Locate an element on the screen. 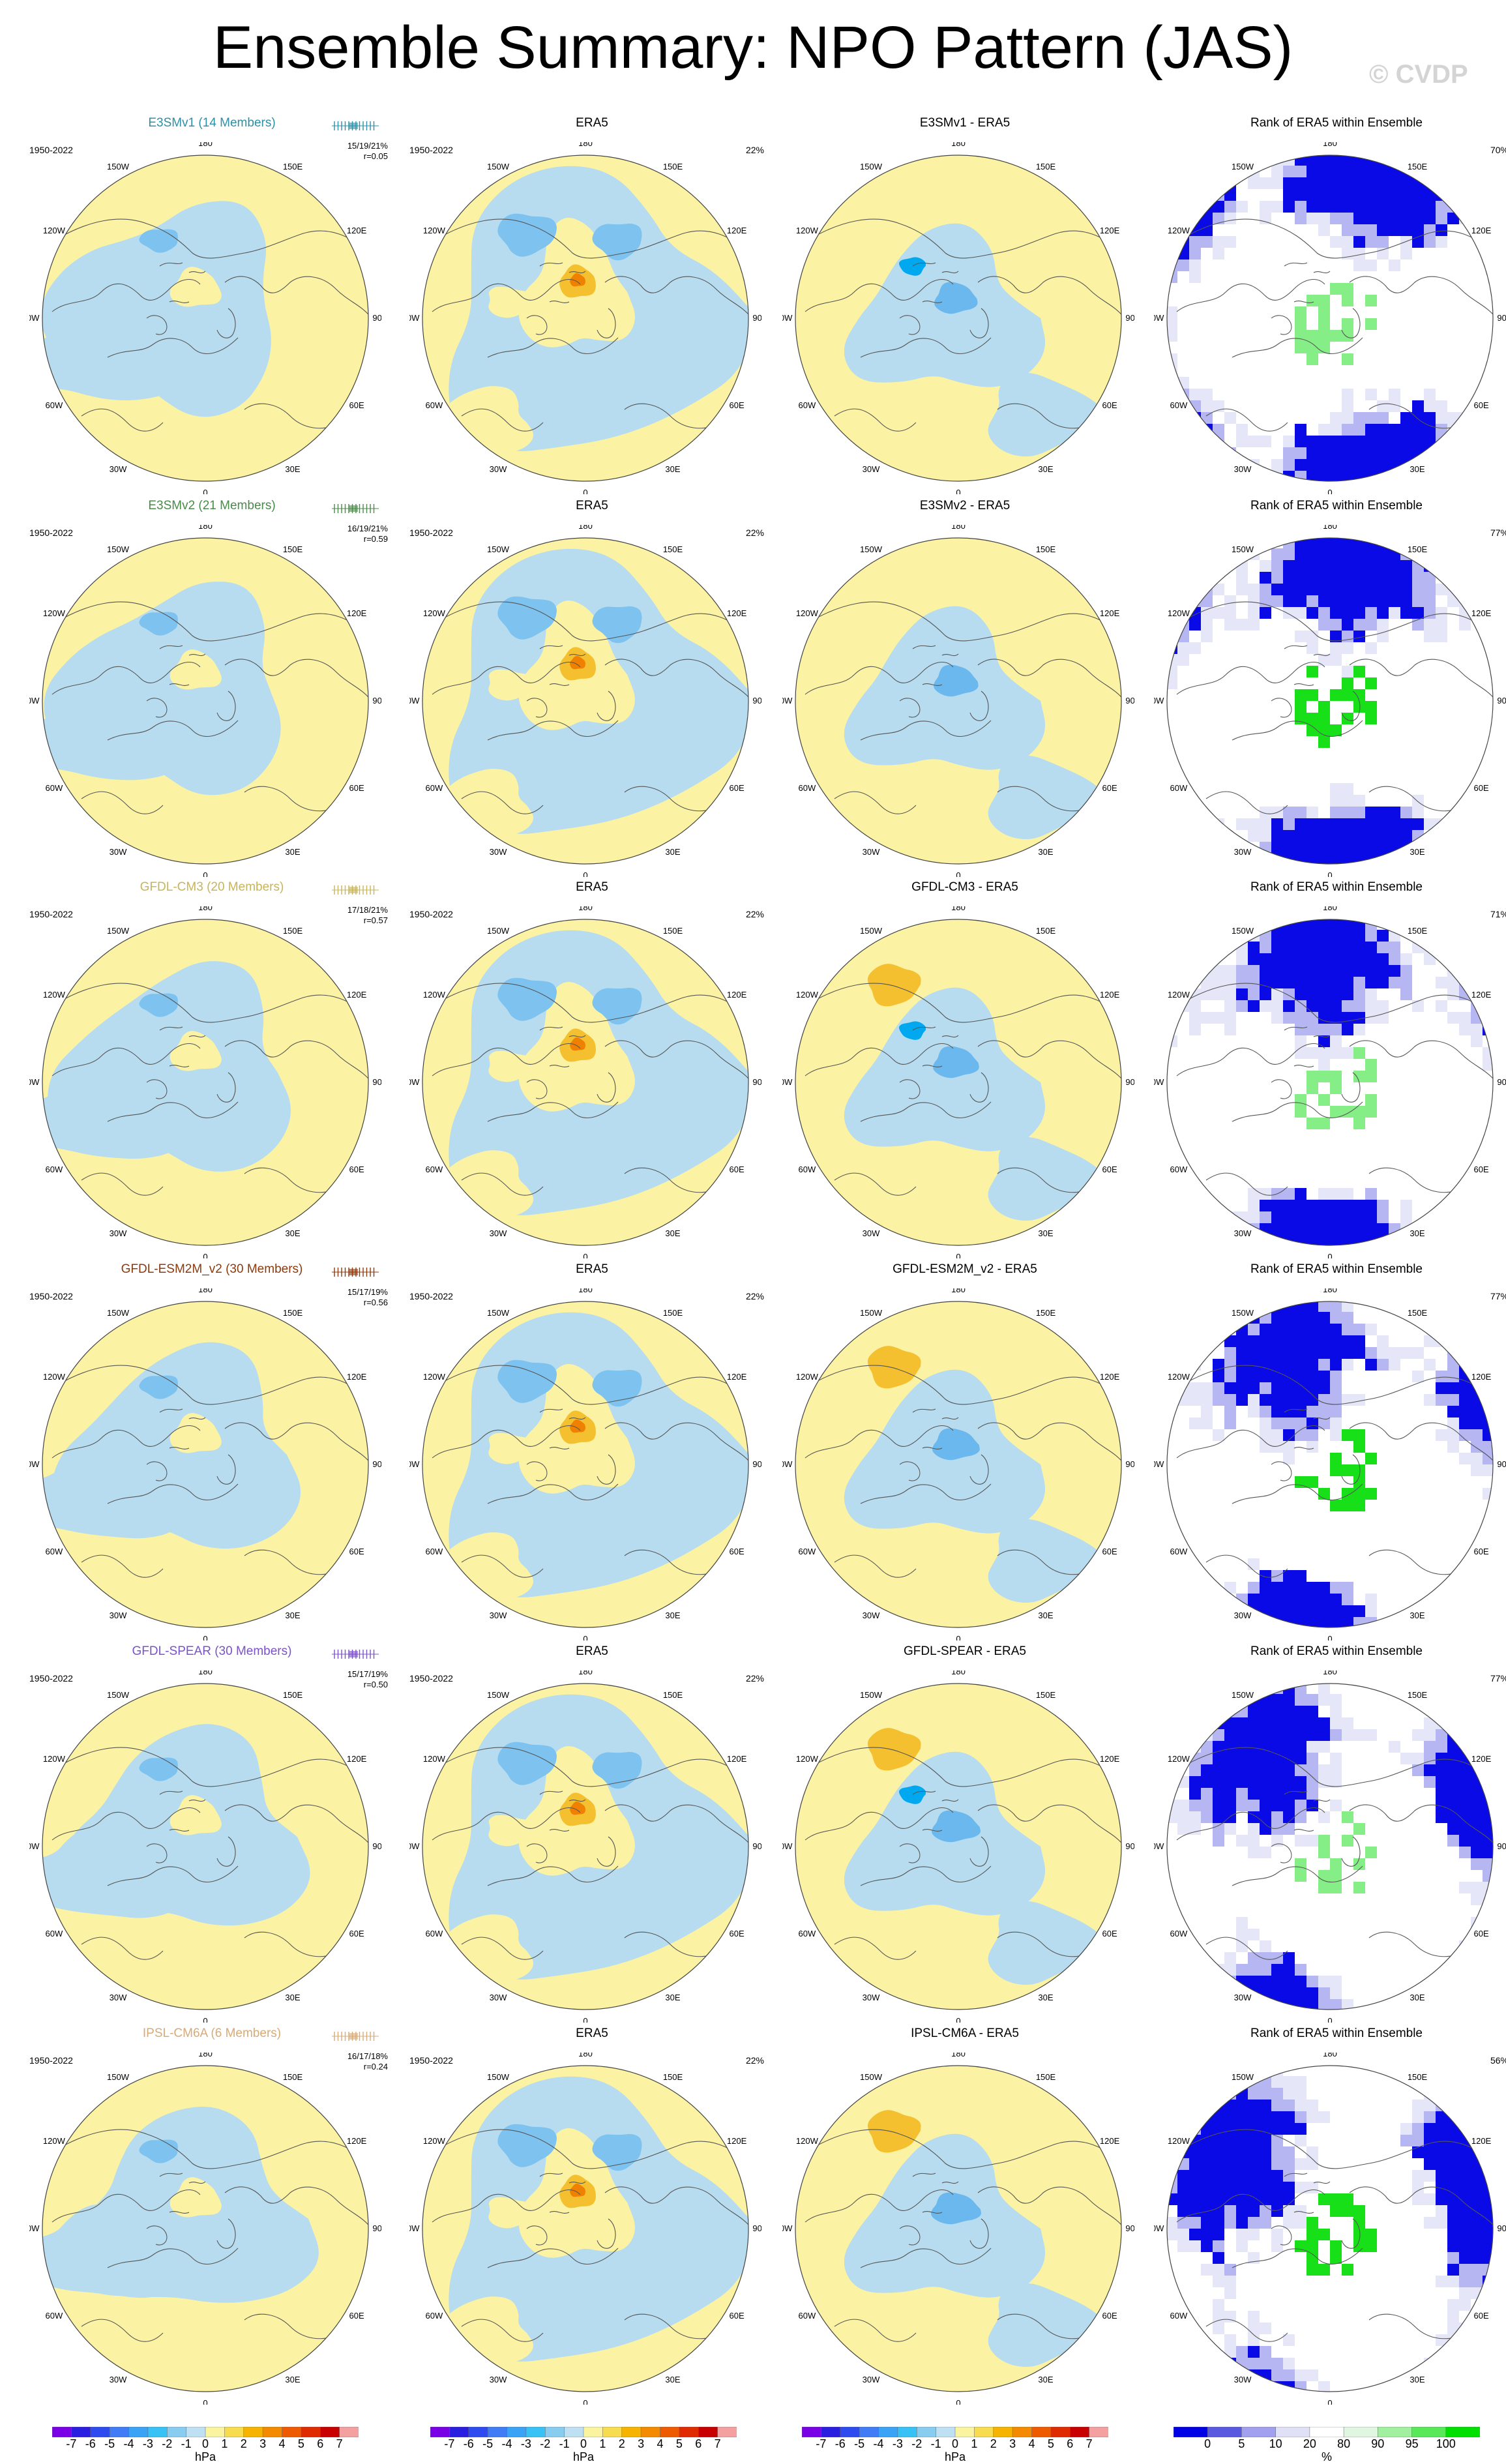  colorbar-tick-label: 2 is located at coordinates (621, 2443).